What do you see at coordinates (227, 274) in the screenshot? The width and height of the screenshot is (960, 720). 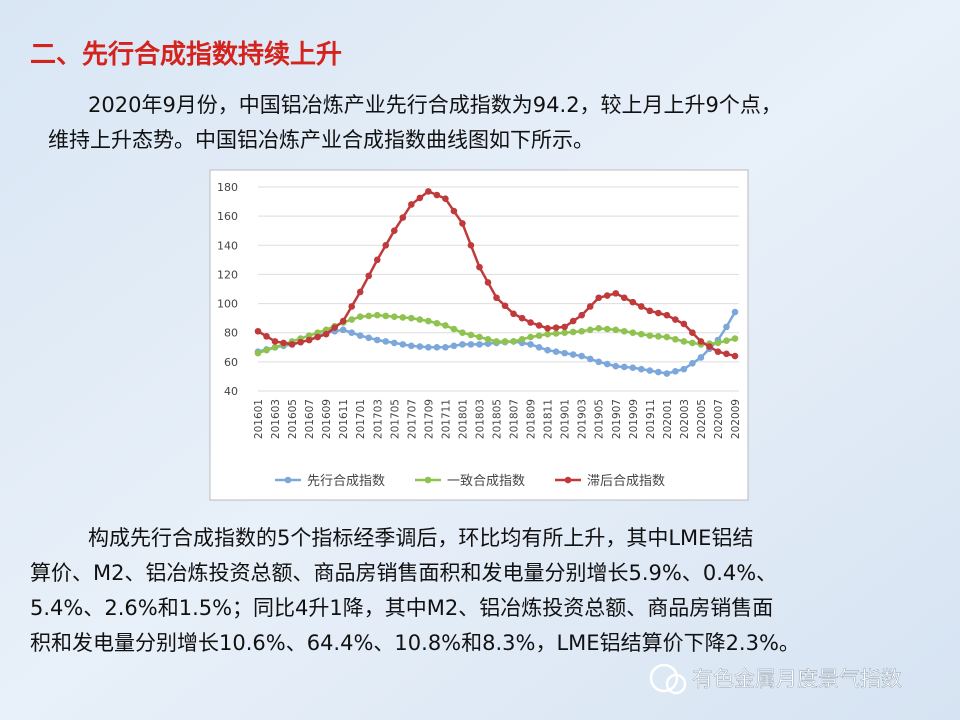 I see `y-tick-label: 120` at bounding box center [227, 274].